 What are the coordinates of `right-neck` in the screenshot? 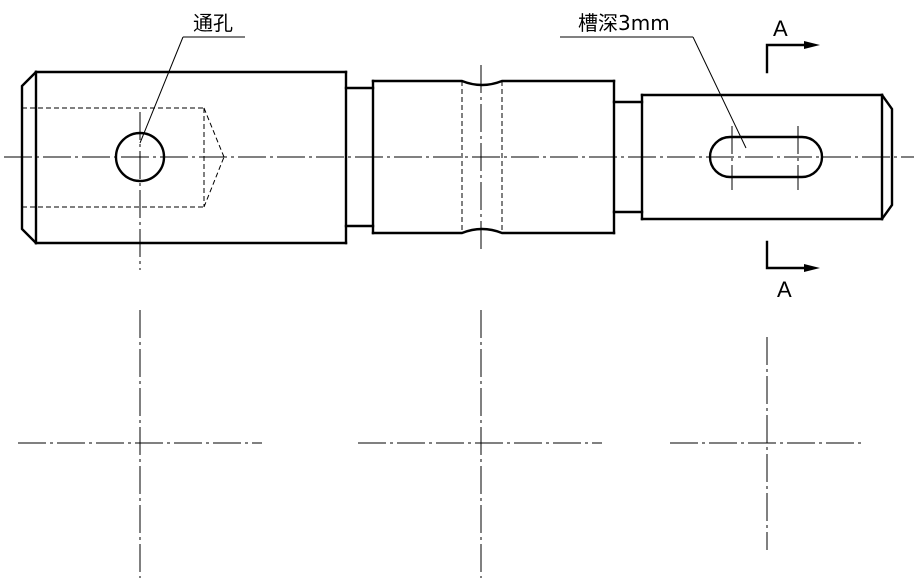 It's located at (628, 157).